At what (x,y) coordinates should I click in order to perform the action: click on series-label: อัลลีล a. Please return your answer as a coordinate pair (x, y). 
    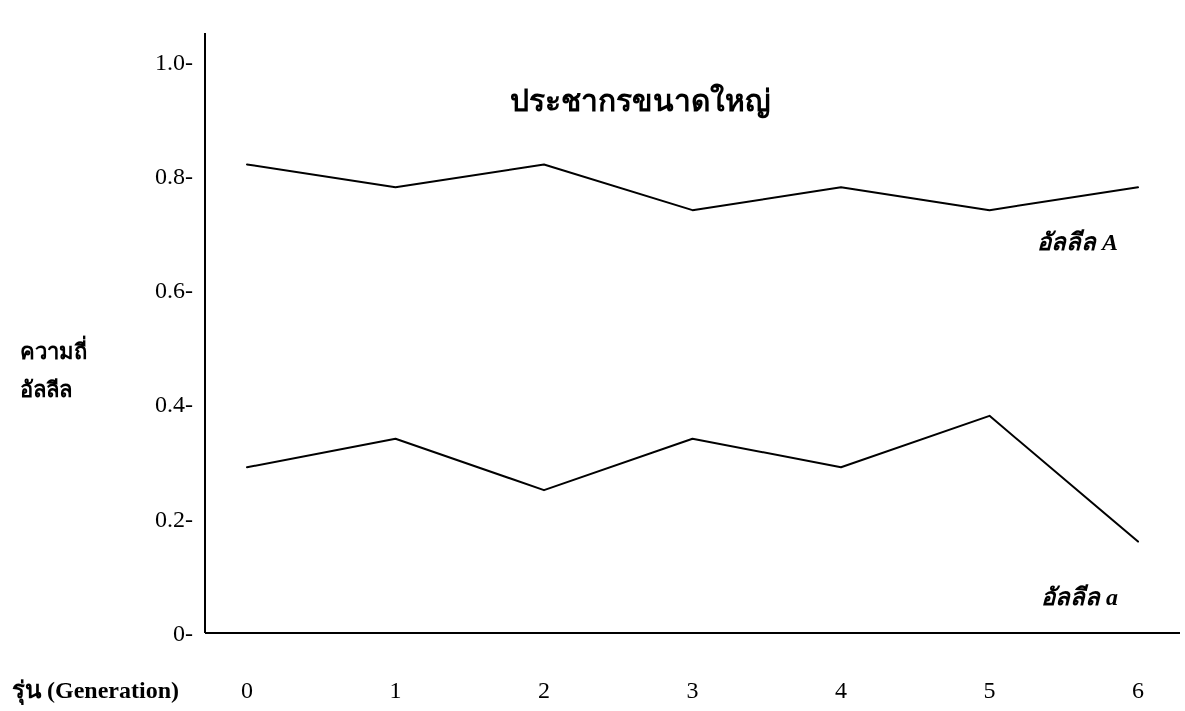
    Looking at the image, I should click on (1079, 596).